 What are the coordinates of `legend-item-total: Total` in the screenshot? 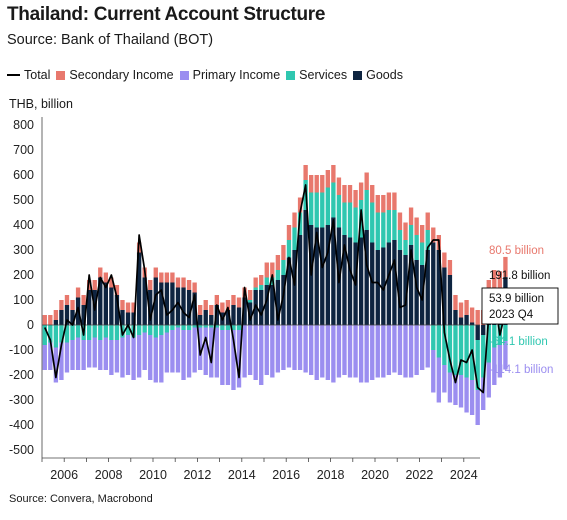 It's located at (28, 75).